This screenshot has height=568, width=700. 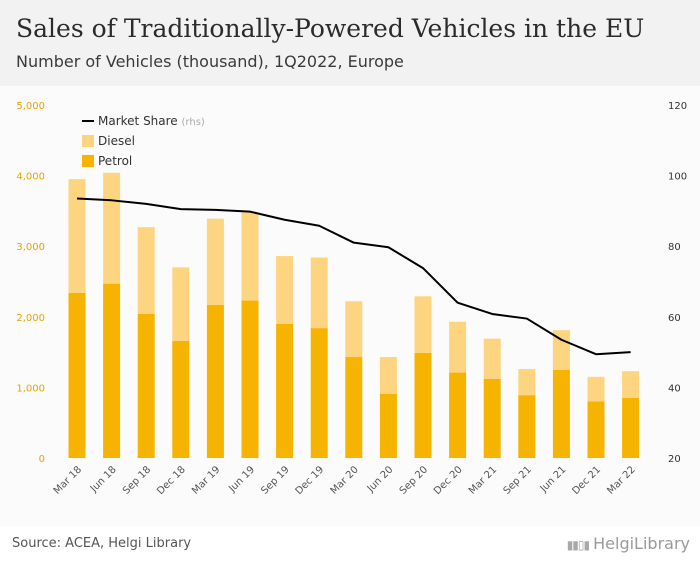 What do you see at coordinates (171, 480) in the screenshot?
I see `x-tick-label: Dec 18` at bounding box center [171, 480].